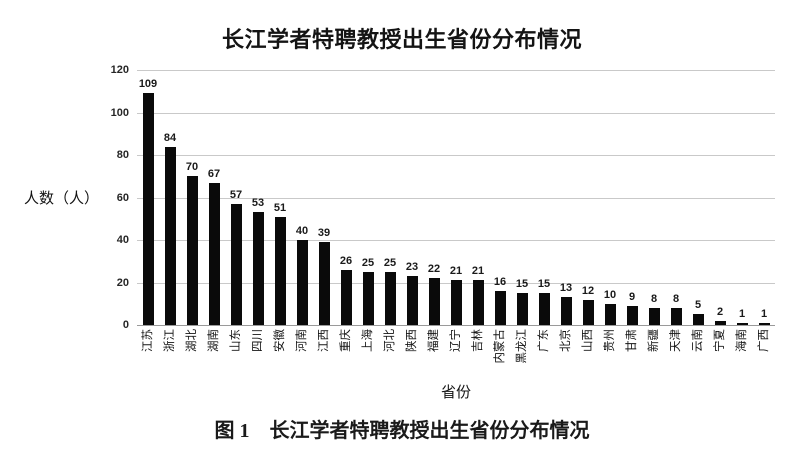 This screenshot has width=804, height=453. I want to click on x-tick-label: 贵州, so click(609, 340).